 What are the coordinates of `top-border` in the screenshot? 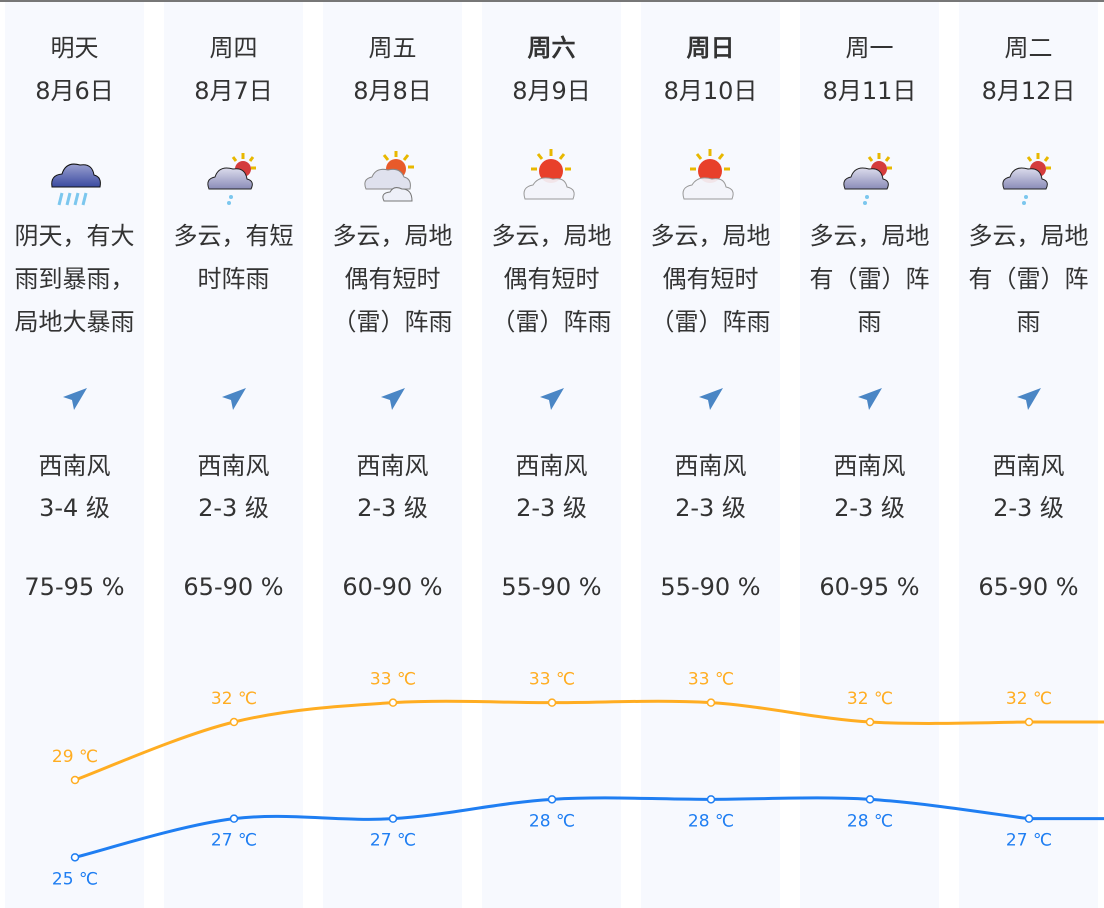 It's located at (552, 1).